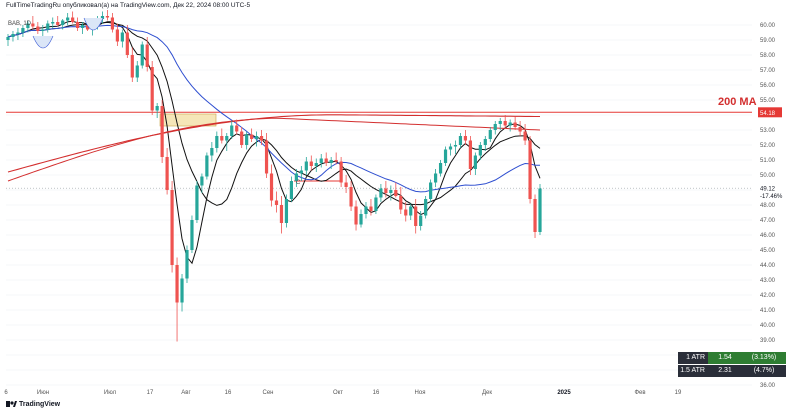 This screenshot has width=800, height=414. I want to click on y-tick-label: 60.00, so click(768, 26).